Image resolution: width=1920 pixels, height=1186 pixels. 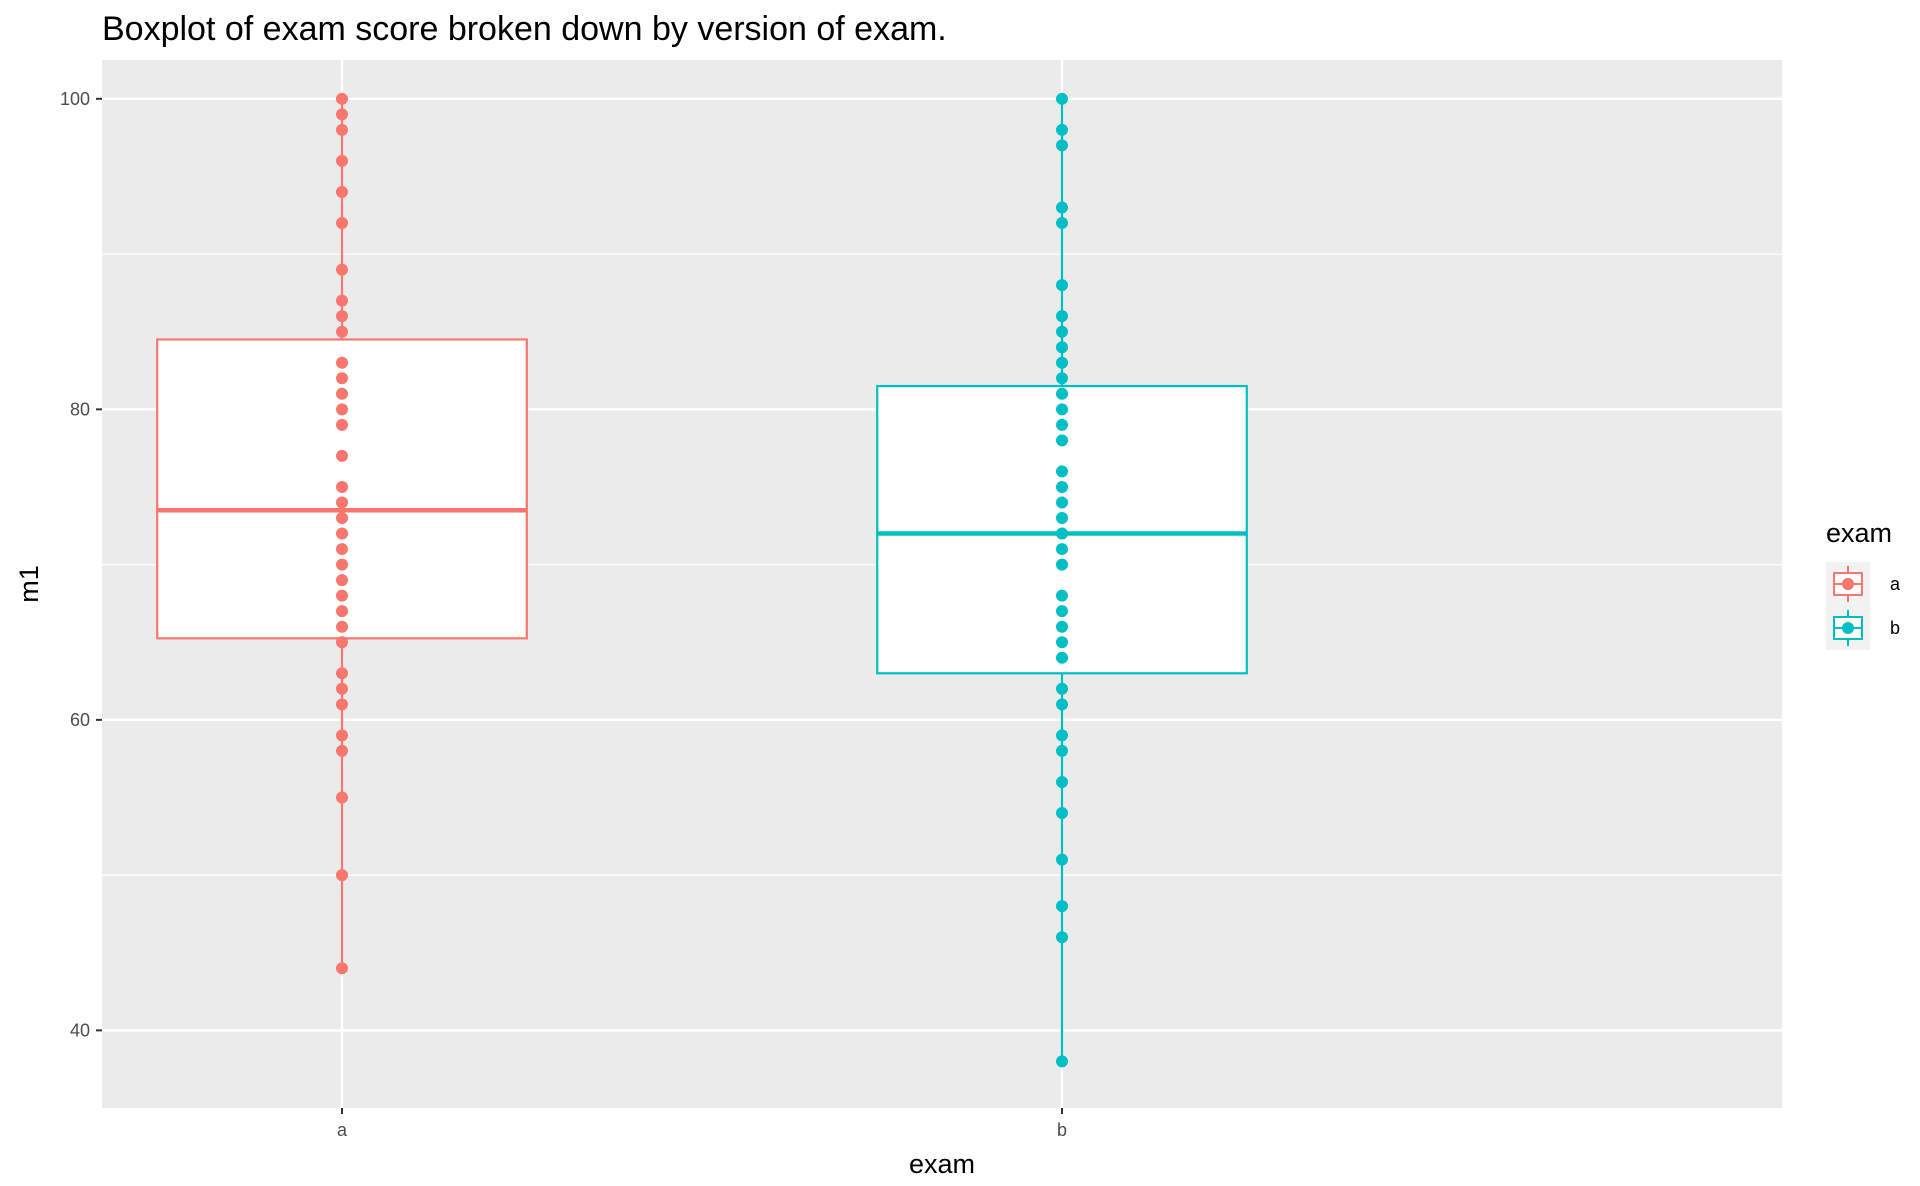 What do you see at coordinates (80, 1030) in the screenshot?
I see `y-tick-label: 40` at bounding box center [80, 1030].